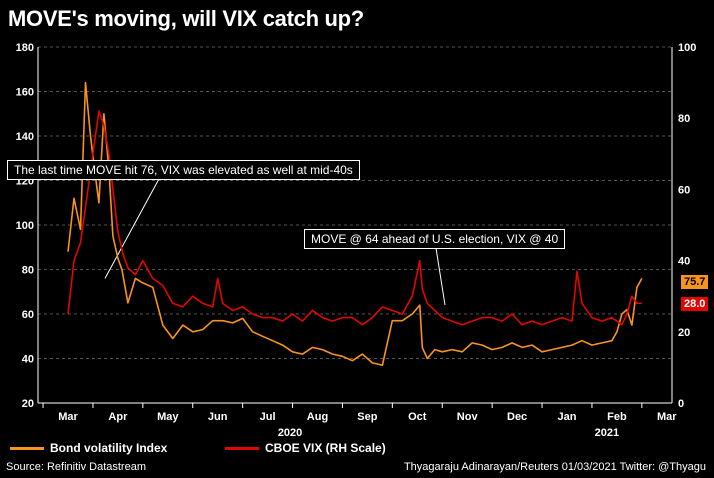  Describe the element at coordinates (25, 93) in the screenshot. I see `y-left-tick-label: 160` at that location.